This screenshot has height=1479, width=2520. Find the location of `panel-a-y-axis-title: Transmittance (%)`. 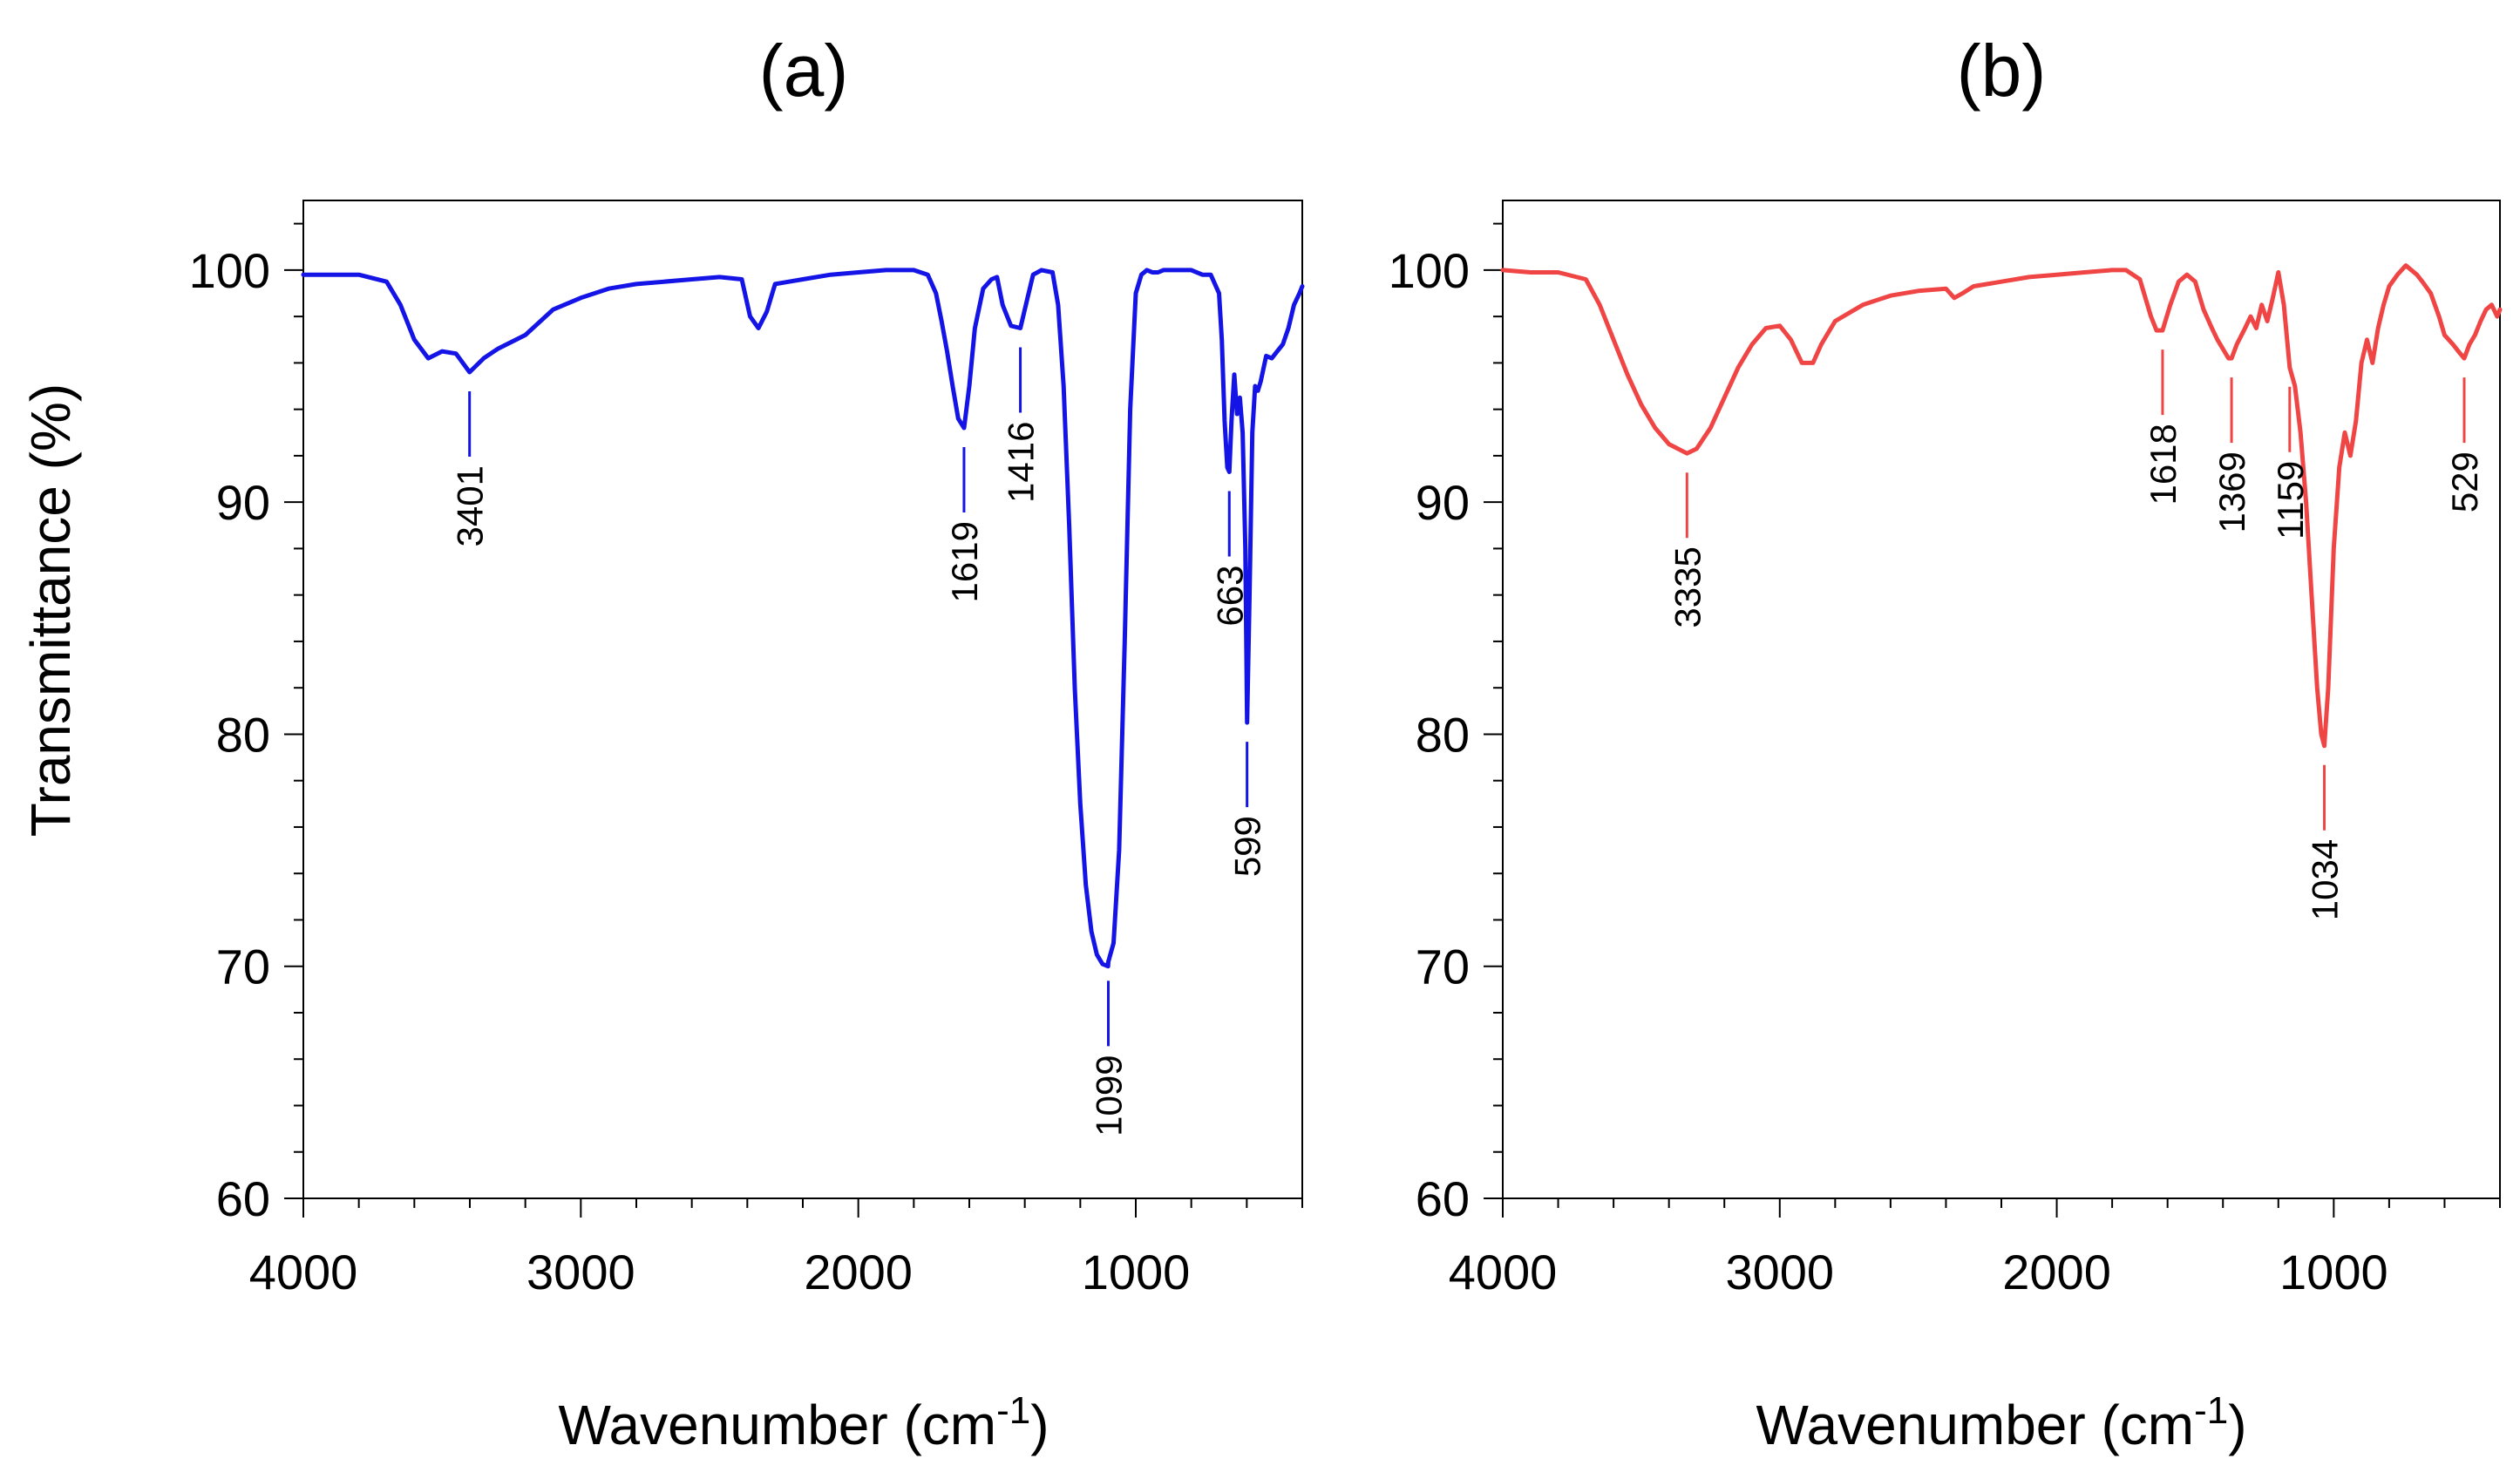

panel-a-y-axis-title: Transmittance (%) is located at coordinates (50, 610).